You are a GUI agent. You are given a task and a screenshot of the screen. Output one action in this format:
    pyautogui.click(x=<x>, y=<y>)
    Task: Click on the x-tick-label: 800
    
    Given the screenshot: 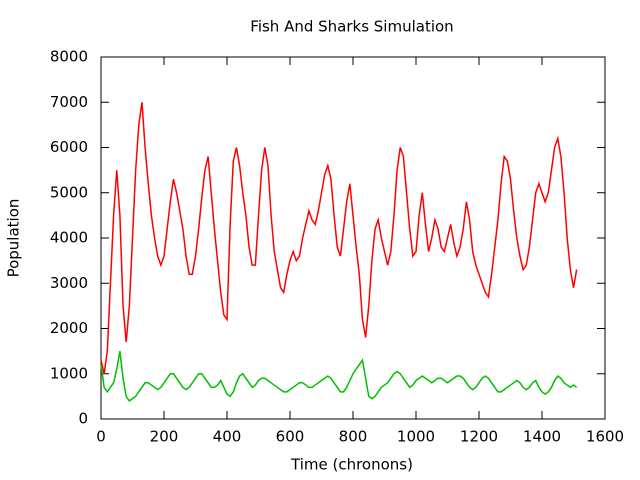 What is the action you would take?
    pyautogui.click(x=353, y=437)
    